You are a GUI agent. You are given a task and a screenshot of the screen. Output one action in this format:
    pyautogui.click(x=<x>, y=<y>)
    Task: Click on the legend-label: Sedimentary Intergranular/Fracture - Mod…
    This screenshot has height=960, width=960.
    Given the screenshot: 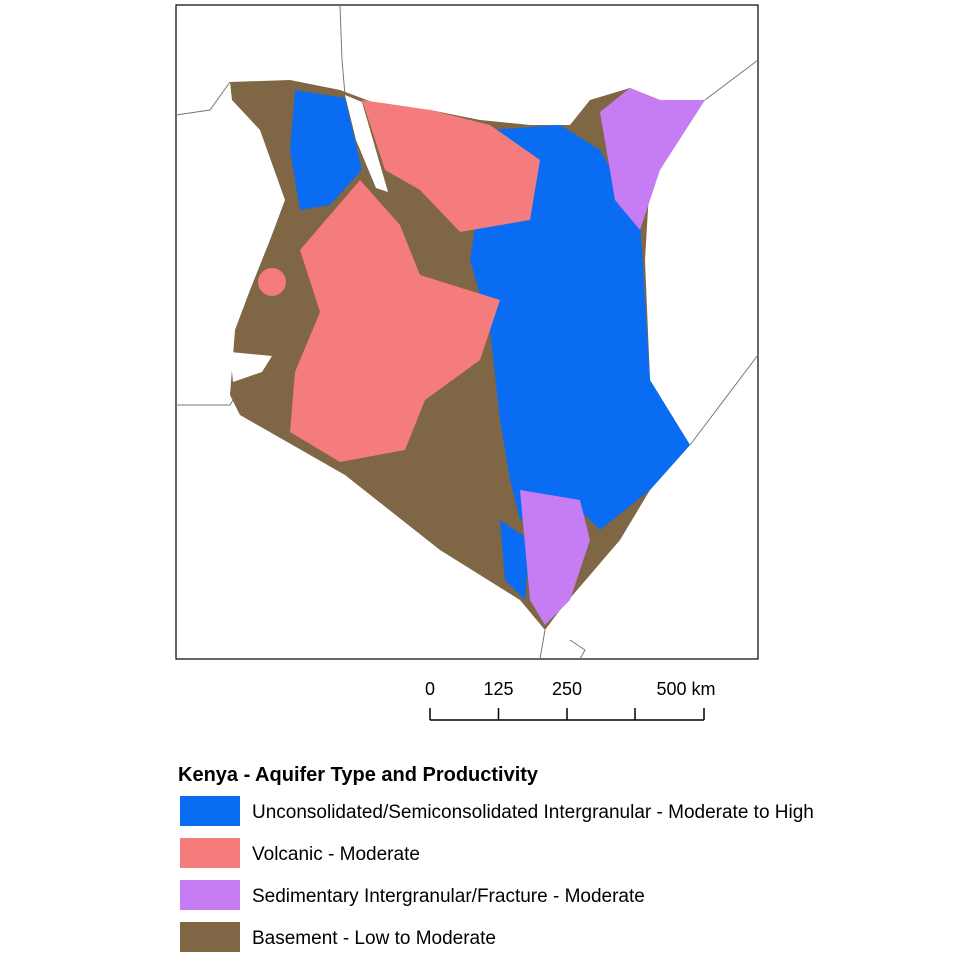 What is the action you would take?
    pyautogui.click(x=448, y=896)
    